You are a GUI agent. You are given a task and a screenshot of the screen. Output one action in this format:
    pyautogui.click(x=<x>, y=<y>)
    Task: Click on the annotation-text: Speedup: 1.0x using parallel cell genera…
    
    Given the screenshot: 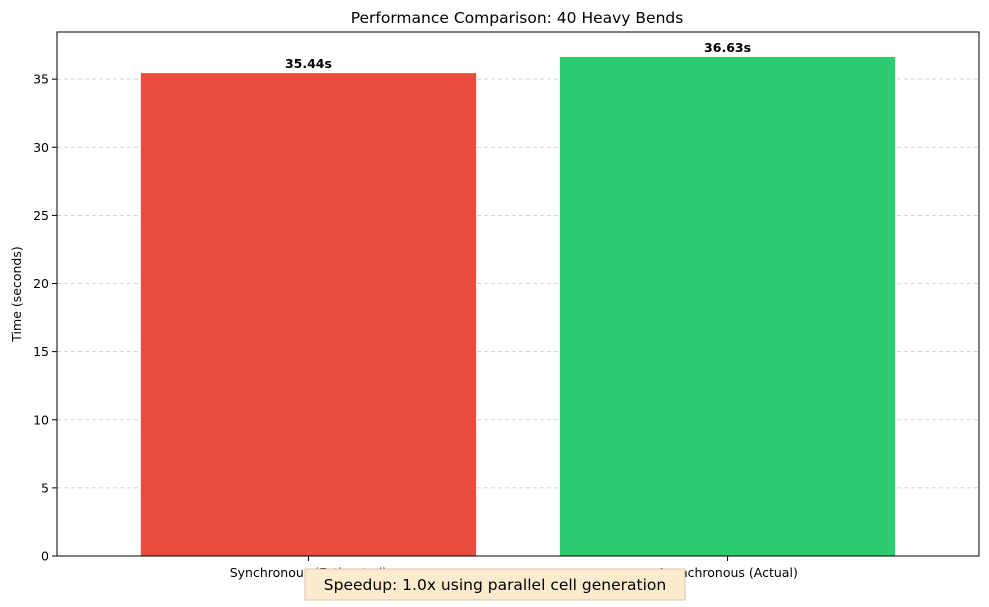 What is the action you would take?
    pyautogui.click(x=495, y=585)
    